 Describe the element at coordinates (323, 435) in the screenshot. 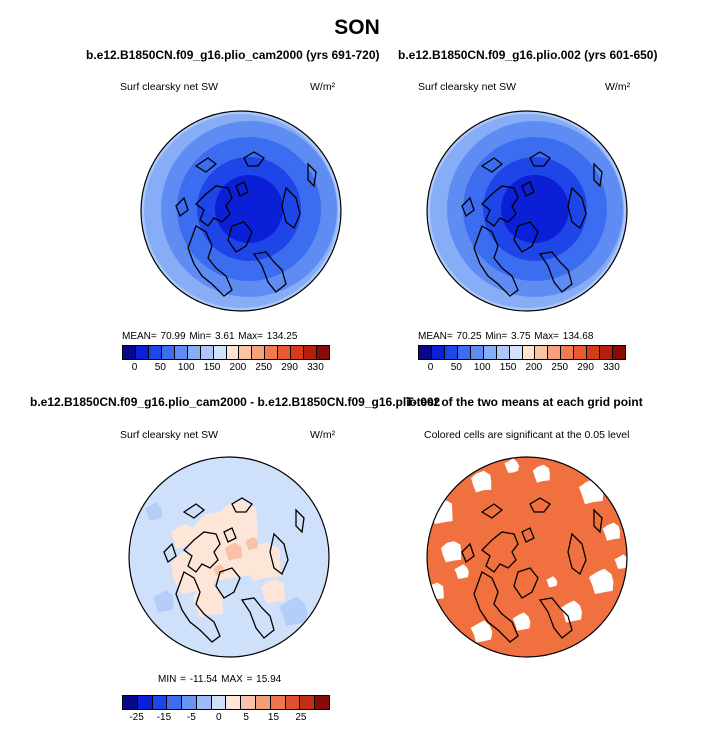

I see `panel3-units-label: W/m²` at that location.